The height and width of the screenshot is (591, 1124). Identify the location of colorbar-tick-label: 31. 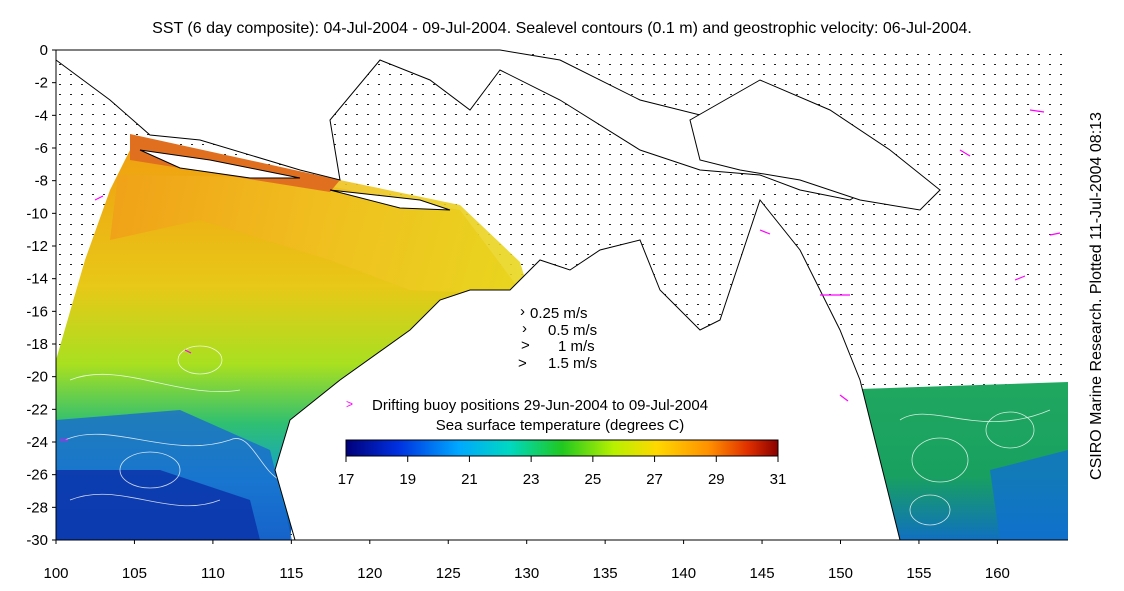
(778, 479).